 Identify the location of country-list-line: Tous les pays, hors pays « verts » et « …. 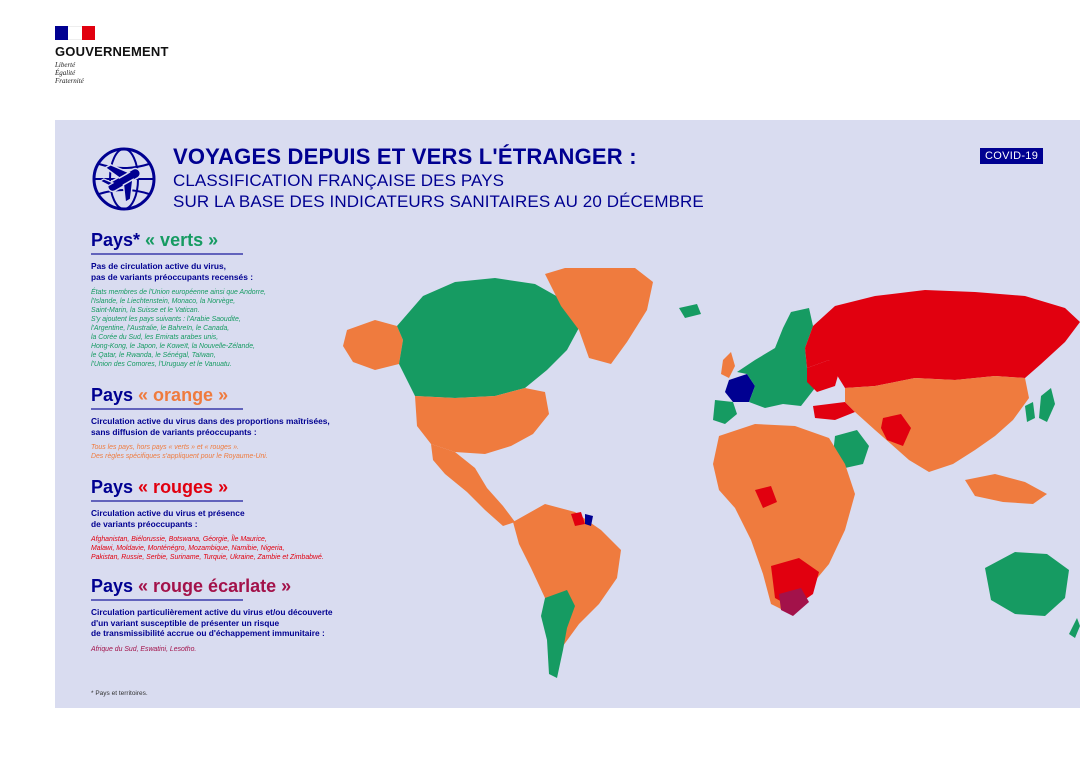
(165, 447).